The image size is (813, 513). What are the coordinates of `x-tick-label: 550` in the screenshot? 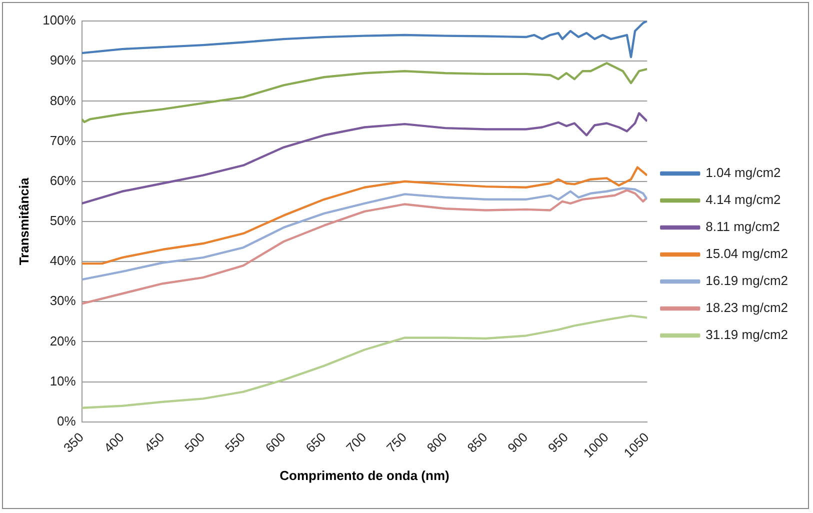 It's located at (235, 442).